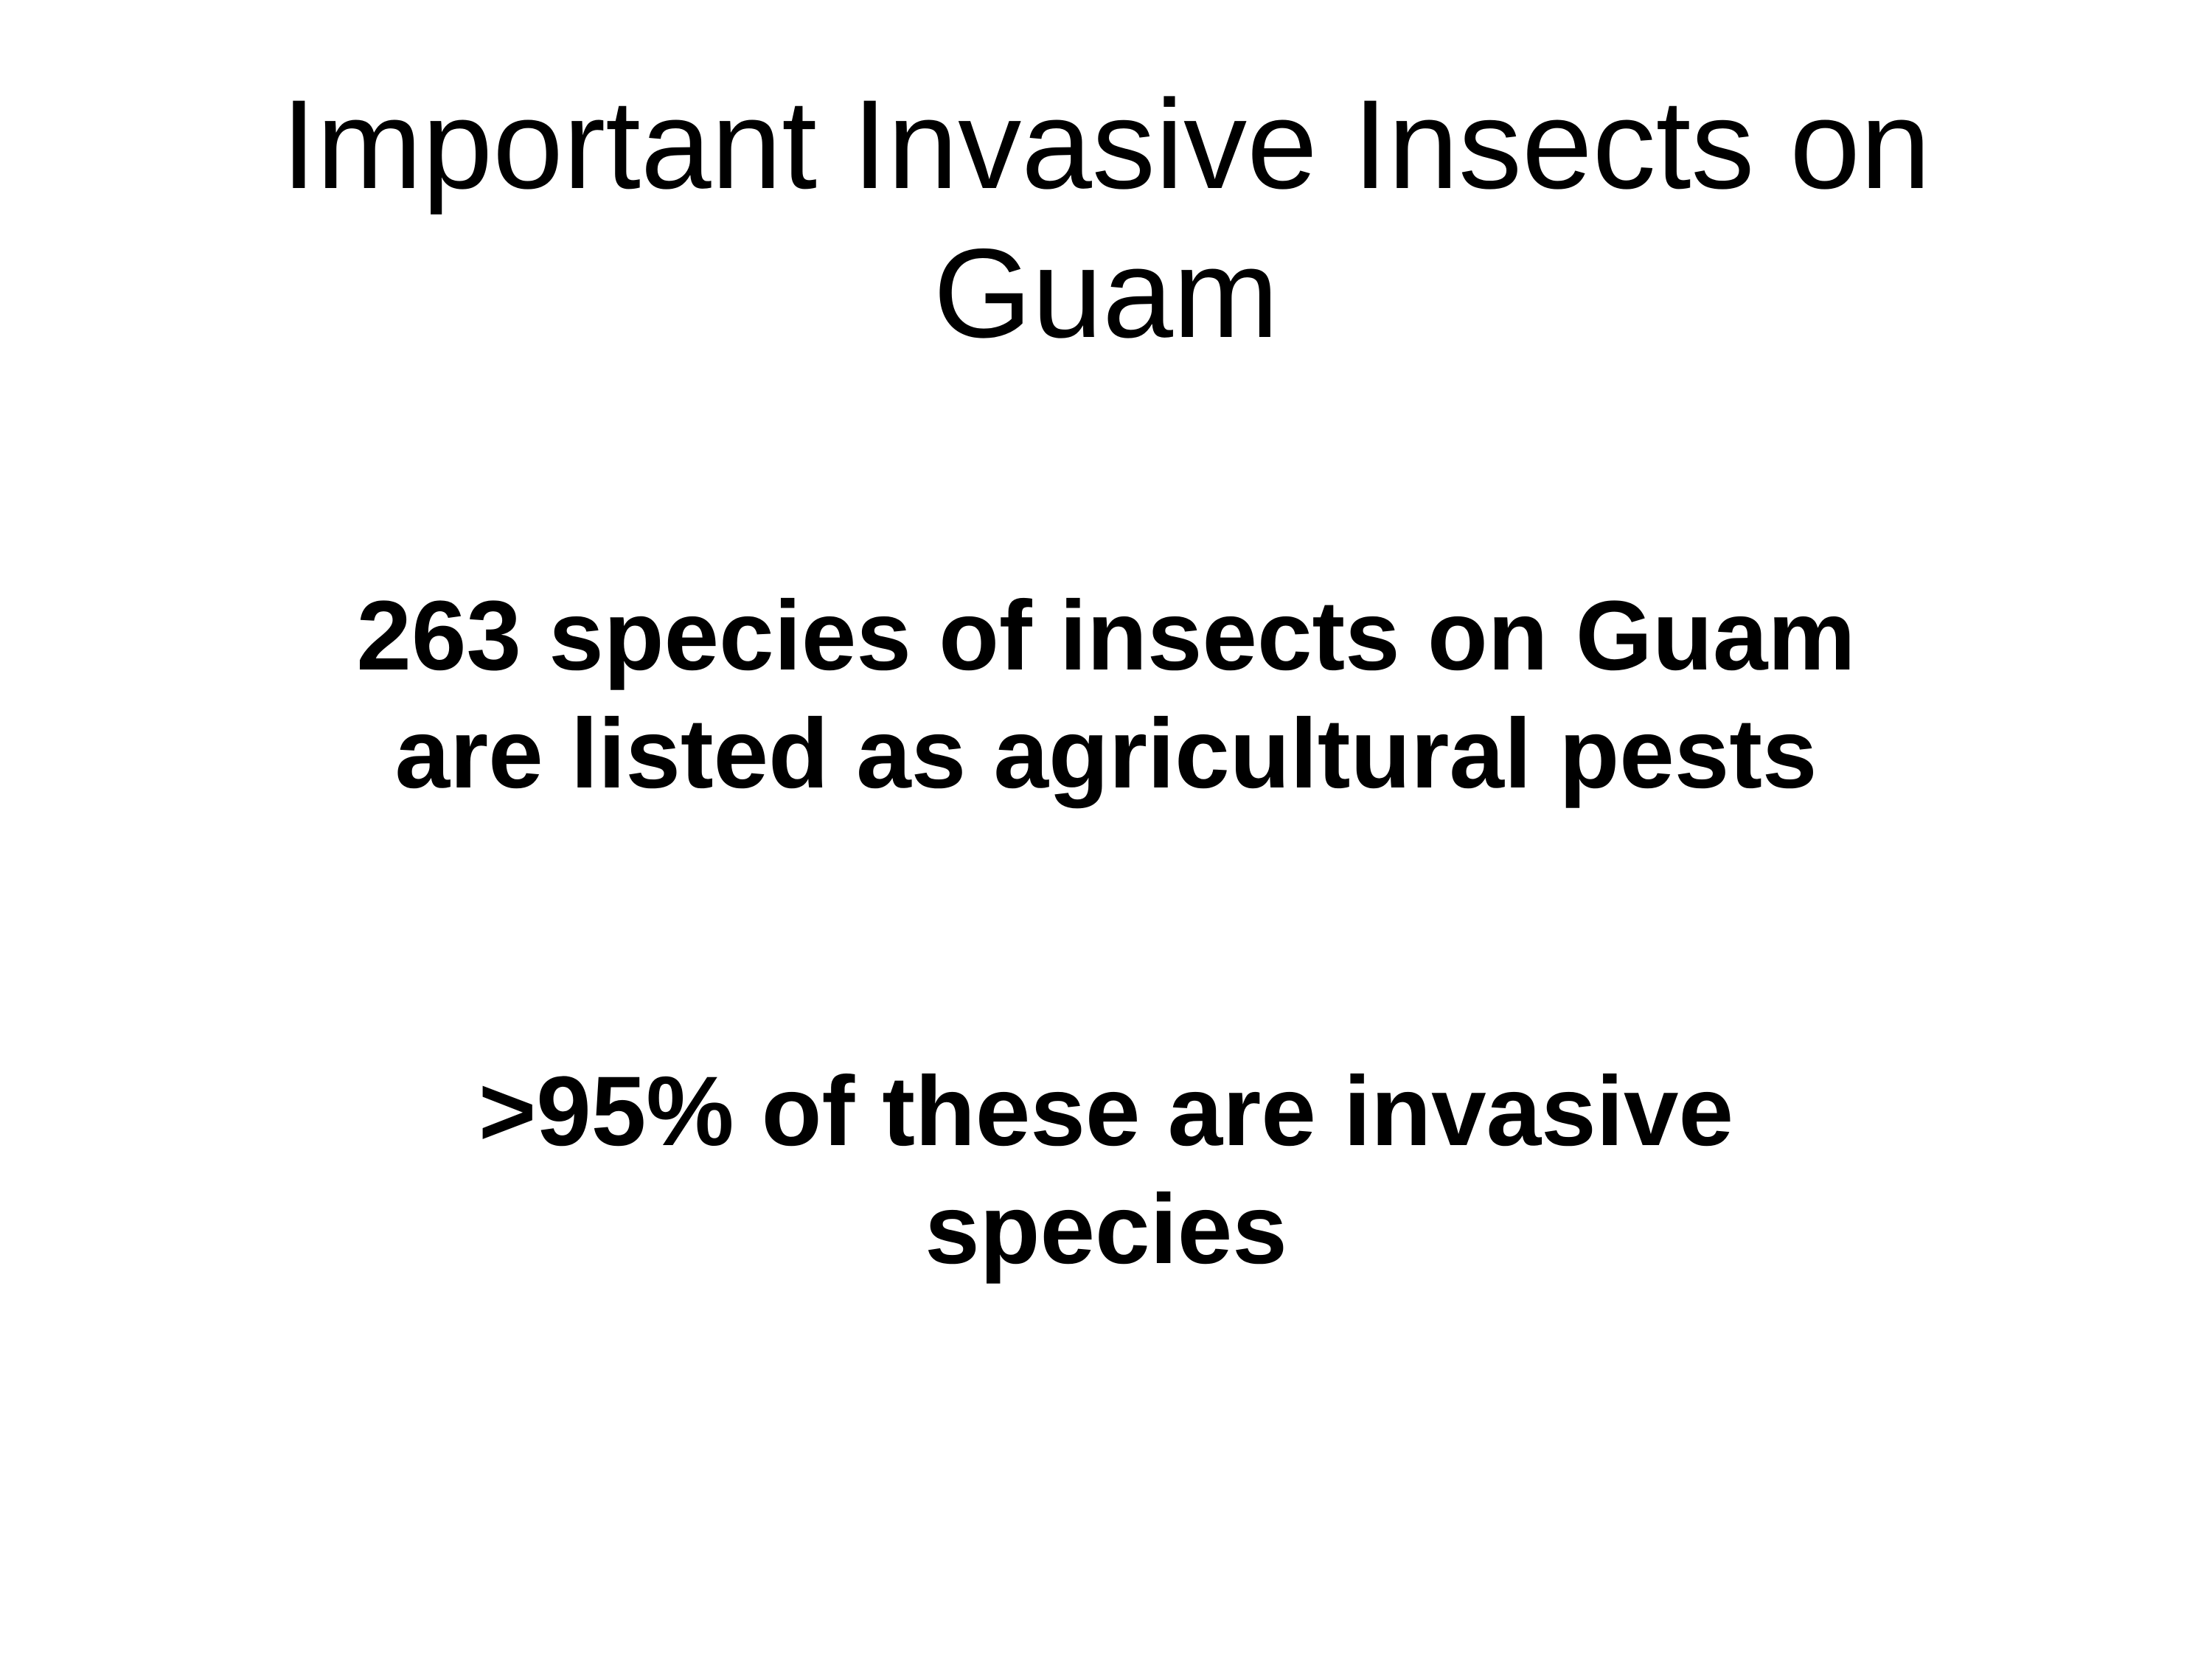 The width and height of the screenshot is (2212, 1659). Describe the element at coordinates (1106, 1111) in the screenshot. I see `statement-invasive-share-line-1: >95% of these are invasive` at that location.